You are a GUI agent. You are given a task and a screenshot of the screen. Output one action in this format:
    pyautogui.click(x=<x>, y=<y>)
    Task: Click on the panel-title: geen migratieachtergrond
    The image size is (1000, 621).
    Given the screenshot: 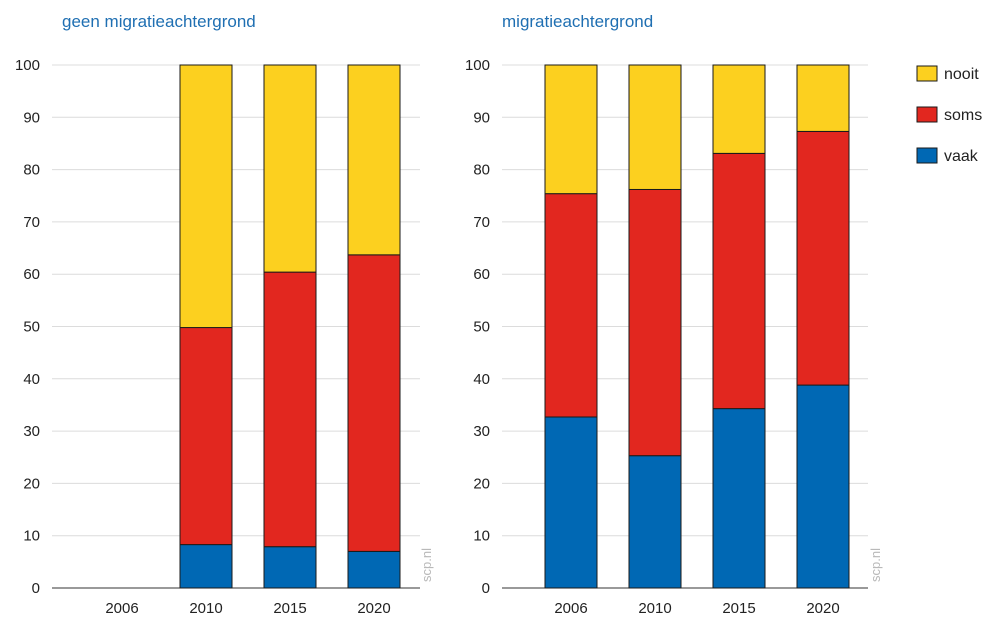 What is the action you would take?
    pyautogui.click(x=159, y=21)
    